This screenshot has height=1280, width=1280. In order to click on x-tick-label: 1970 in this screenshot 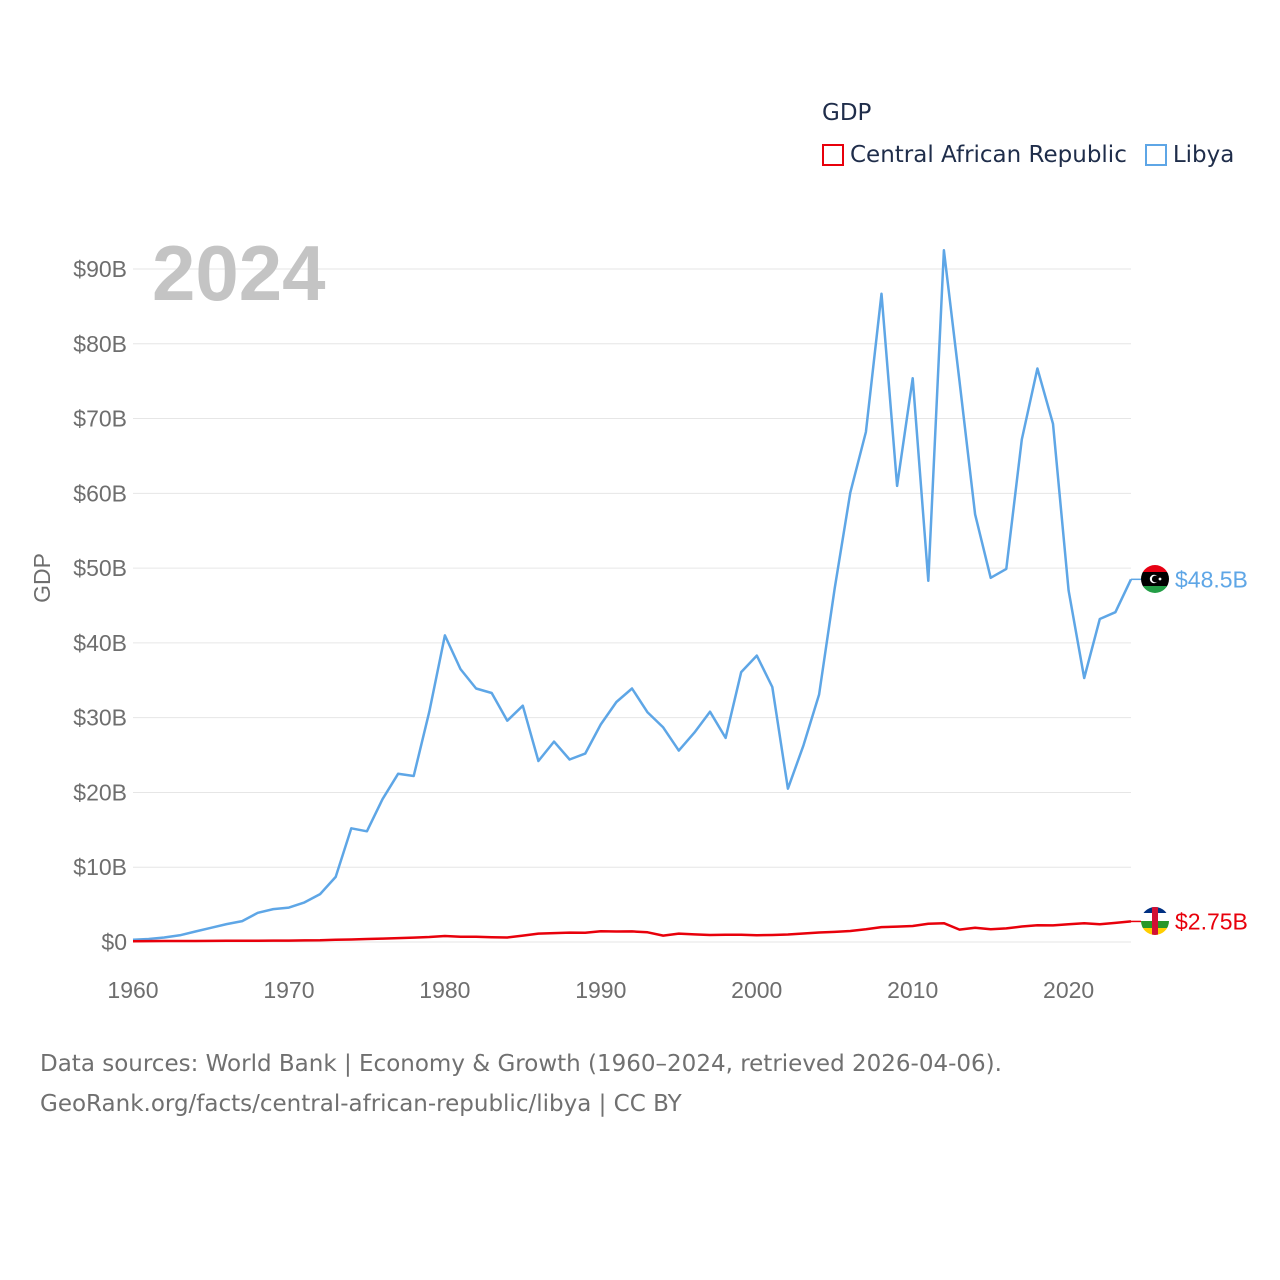, I will do `click(288, 990)`.